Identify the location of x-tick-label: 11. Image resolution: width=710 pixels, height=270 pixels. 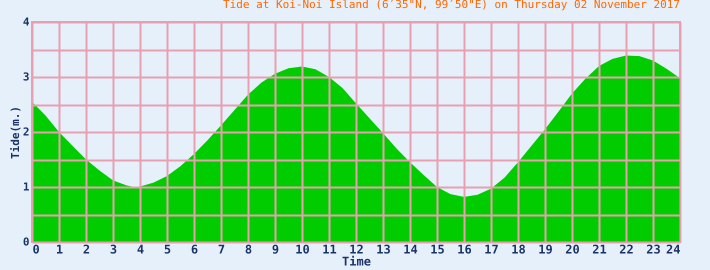
(329, 249).